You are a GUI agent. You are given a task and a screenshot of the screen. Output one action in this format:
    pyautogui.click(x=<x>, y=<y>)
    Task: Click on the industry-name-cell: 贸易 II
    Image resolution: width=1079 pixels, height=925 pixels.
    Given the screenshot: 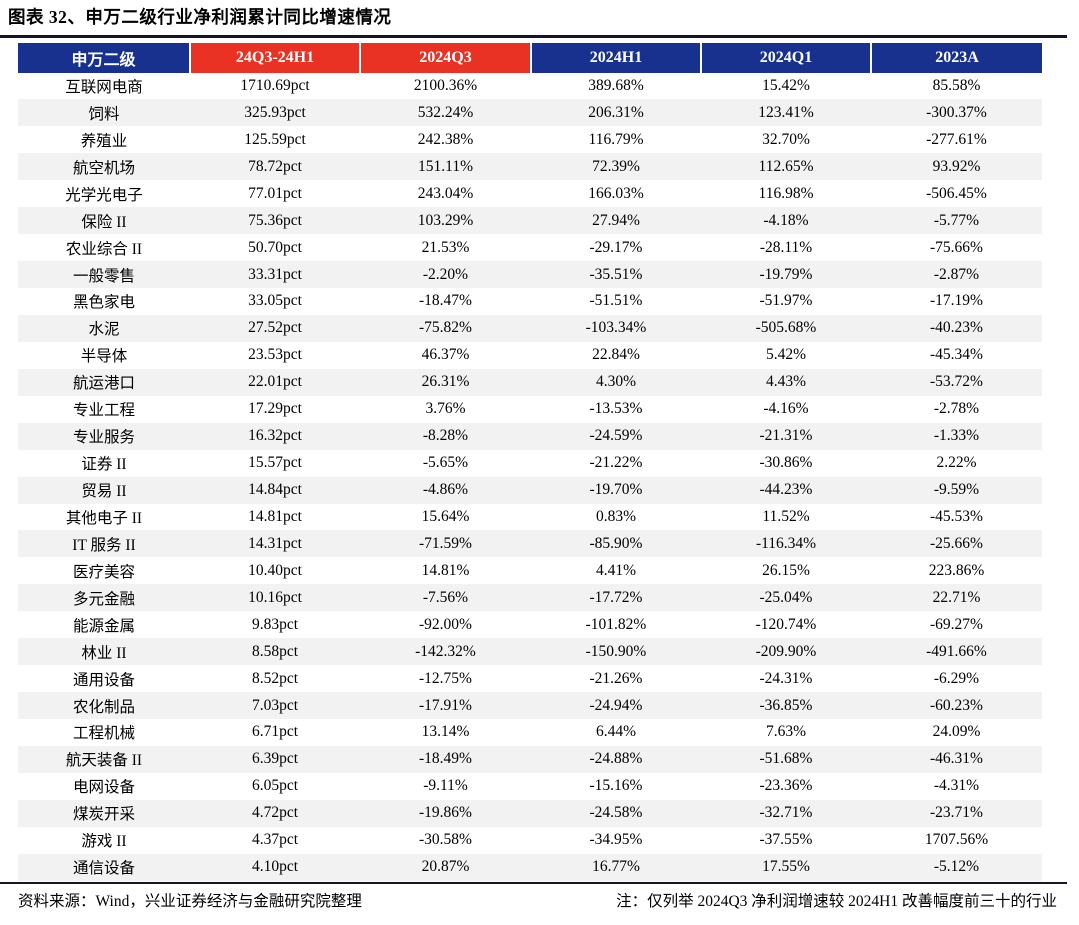 What is the action you would take?
    pyautogui.click(x=104, y=492)
    